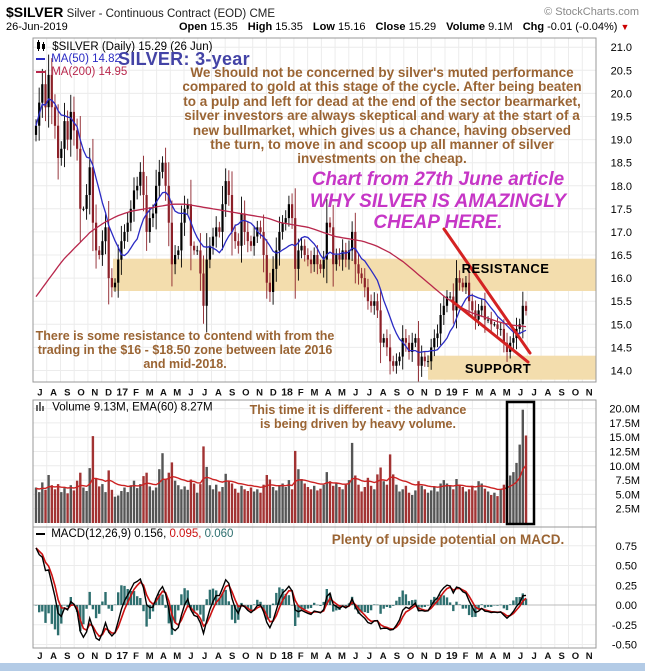 The image size is (645, 671). I want to click on change-down-arrow-icon: ▼, so click(625, 27).